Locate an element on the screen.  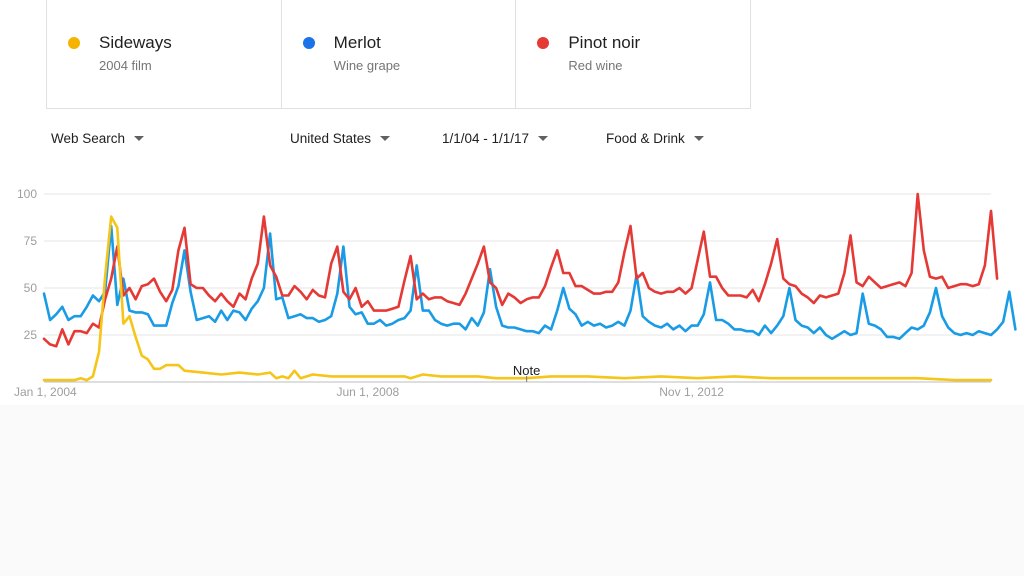
x-tick-label-1: Jun 1, 2008 is located at coordinates (367, 392).